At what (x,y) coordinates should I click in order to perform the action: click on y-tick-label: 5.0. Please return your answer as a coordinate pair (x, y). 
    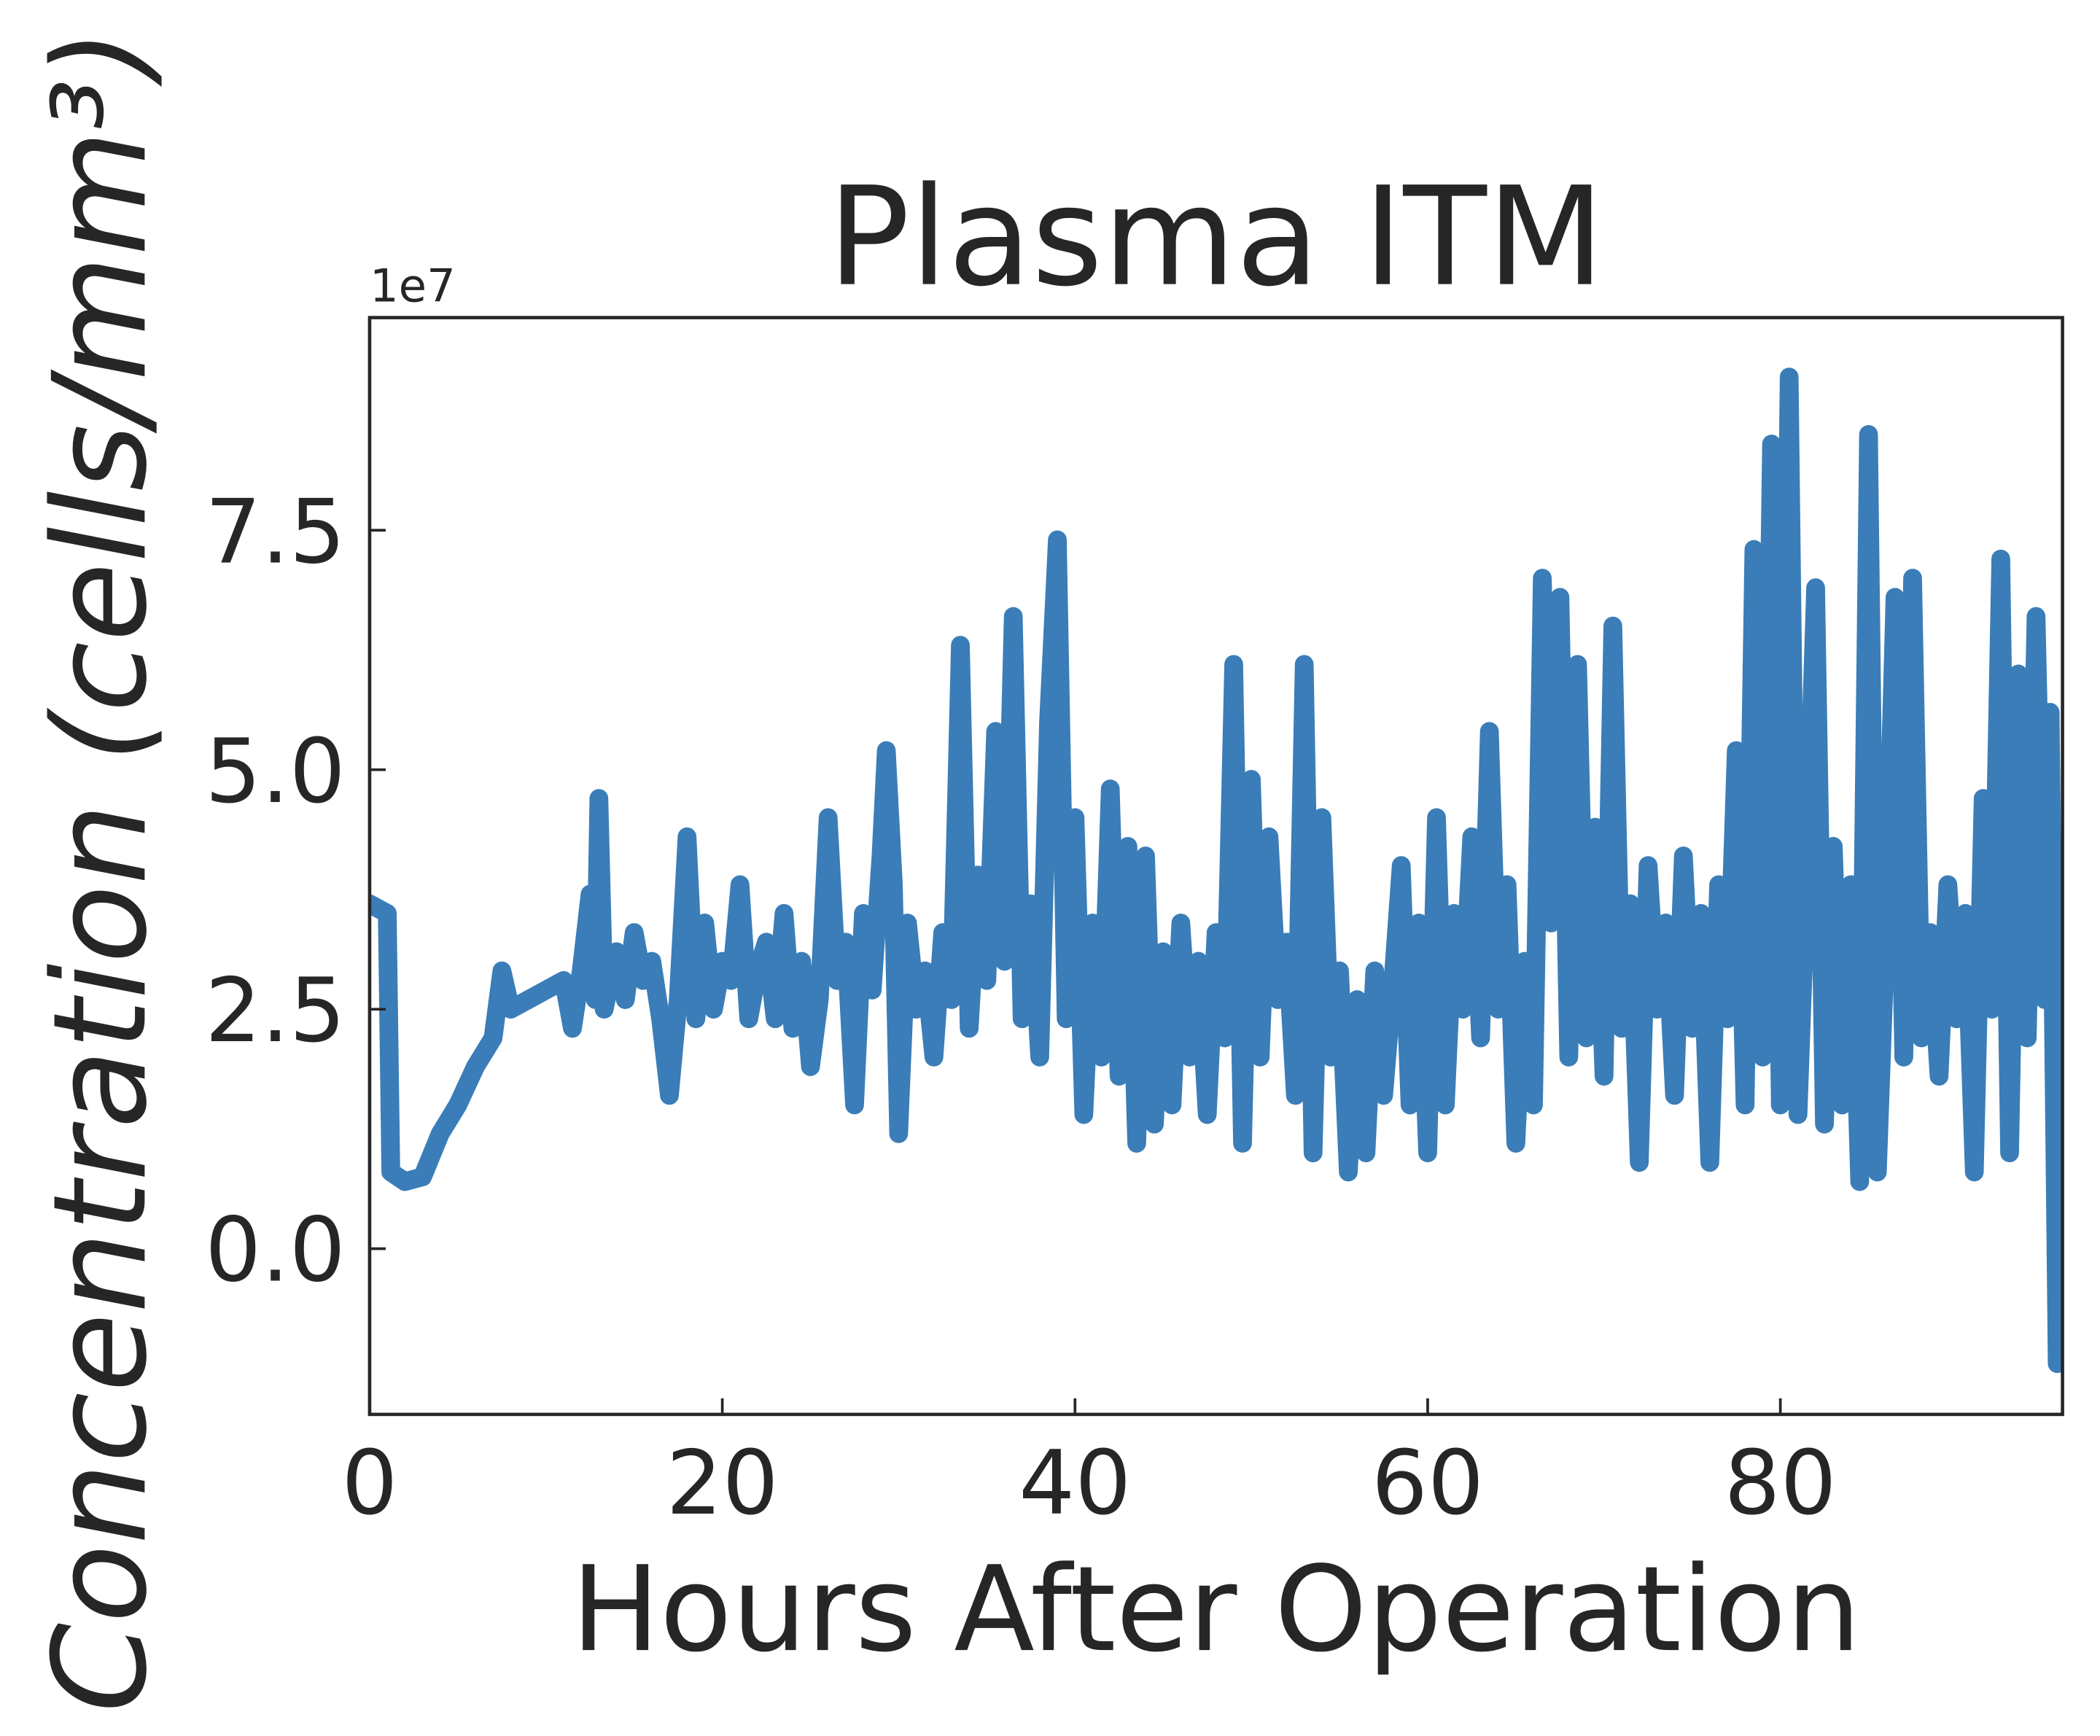
    Looking at the image, I should click on (275, 771).